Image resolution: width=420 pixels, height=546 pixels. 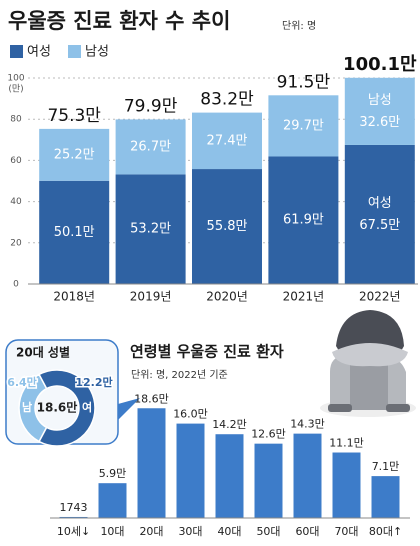 I want to click on x-tick-label: 2019년, so click(x=151, y=297).